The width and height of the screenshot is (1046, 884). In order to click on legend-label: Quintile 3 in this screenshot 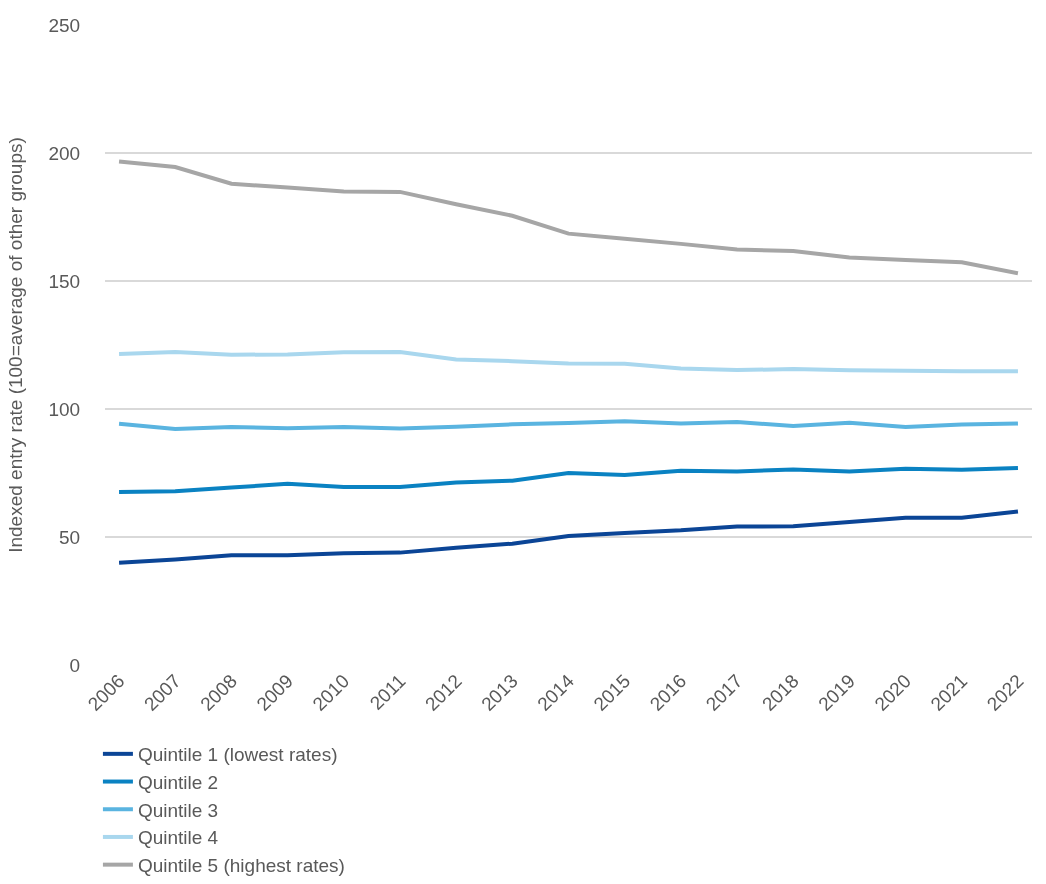, I will do `click(178, 810)`.